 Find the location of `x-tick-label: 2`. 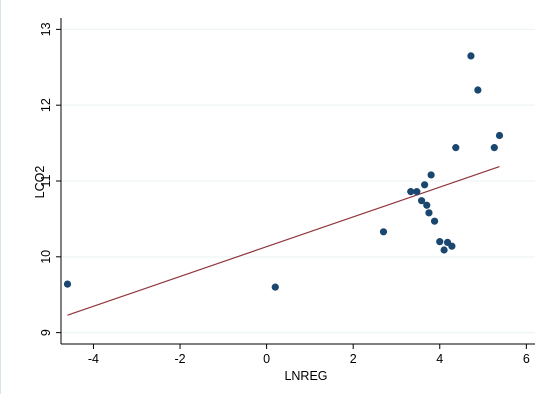

x-tick-label: 2 is located at coordinates (353, 359).